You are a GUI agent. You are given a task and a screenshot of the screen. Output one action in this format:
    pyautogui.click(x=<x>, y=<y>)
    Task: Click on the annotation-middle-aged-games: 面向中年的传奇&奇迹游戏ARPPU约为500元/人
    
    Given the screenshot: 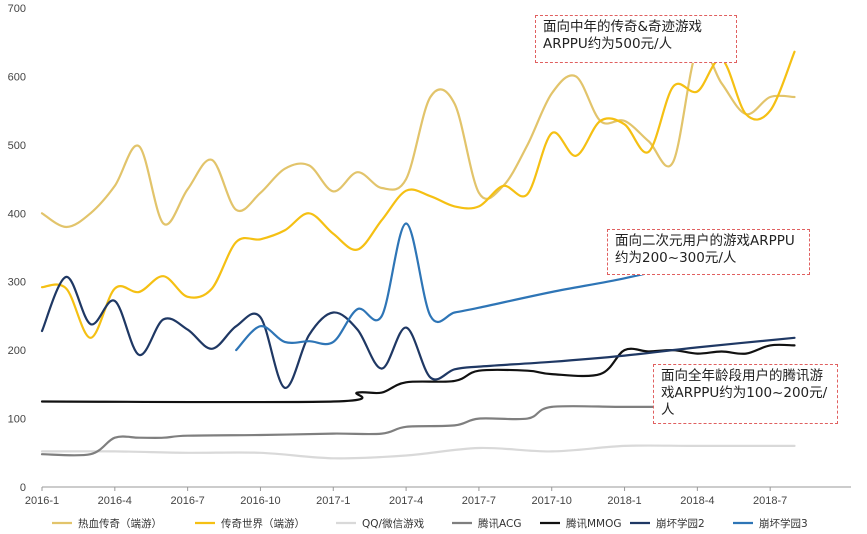 What is the action you would take?
    pyautogui.click(x=636, y=39)
    